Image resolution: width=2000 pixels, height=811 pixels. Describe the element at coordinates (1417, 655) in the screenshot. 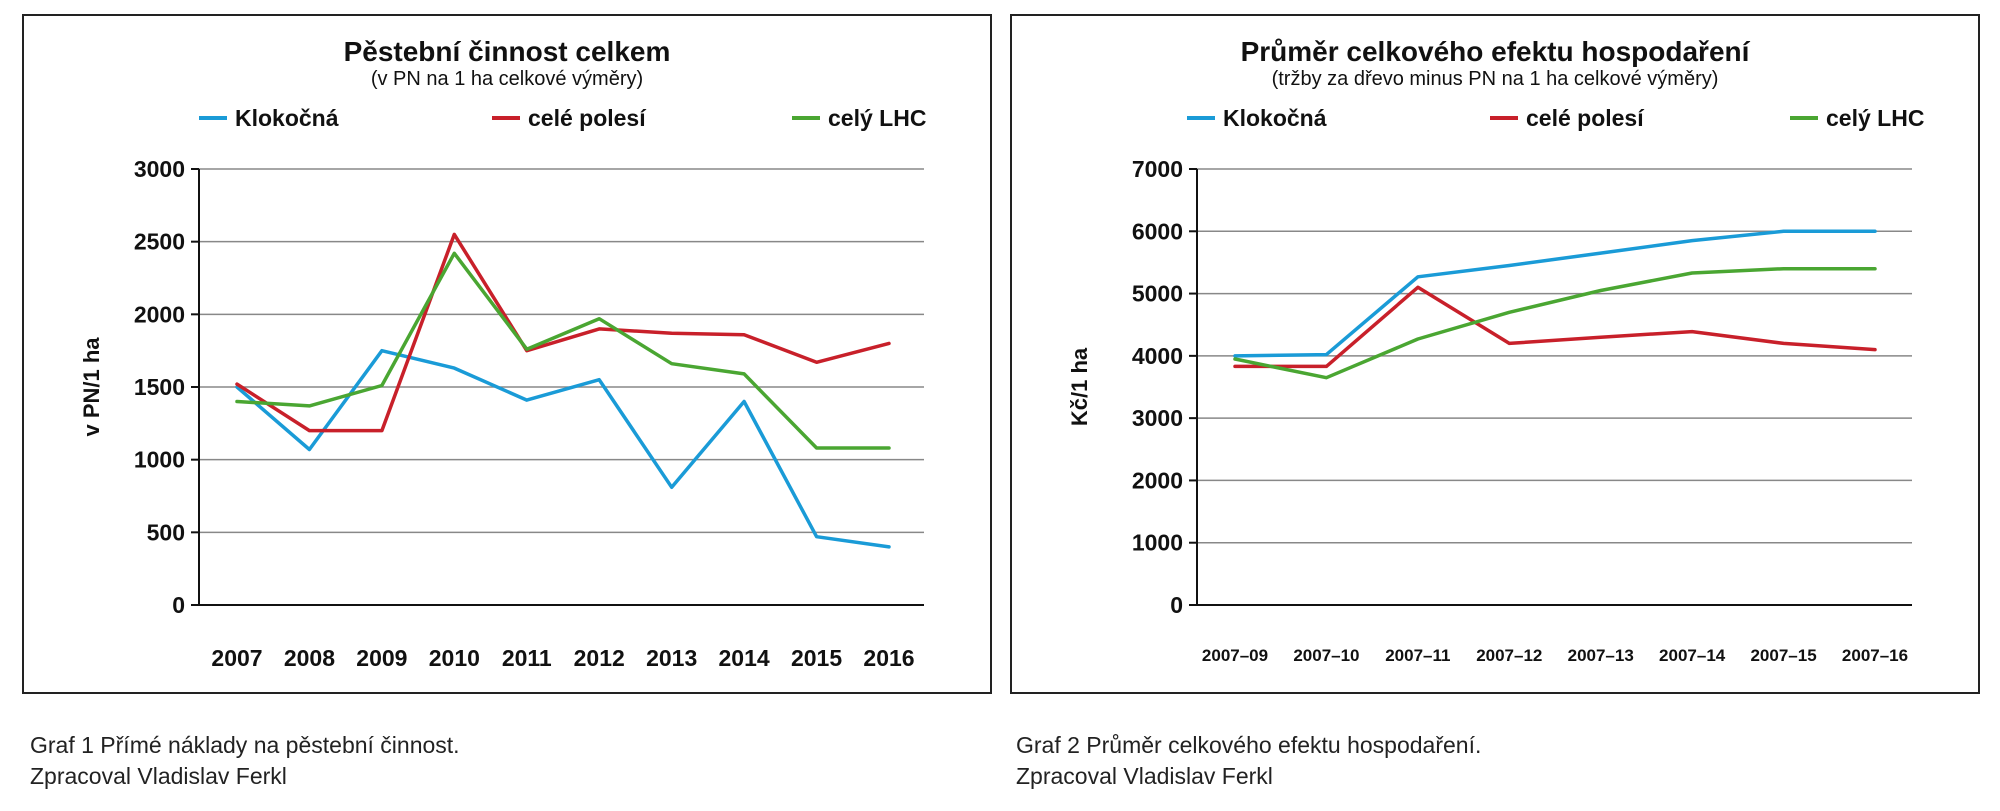

I see `x-tick-label: 2007–11` at that location.